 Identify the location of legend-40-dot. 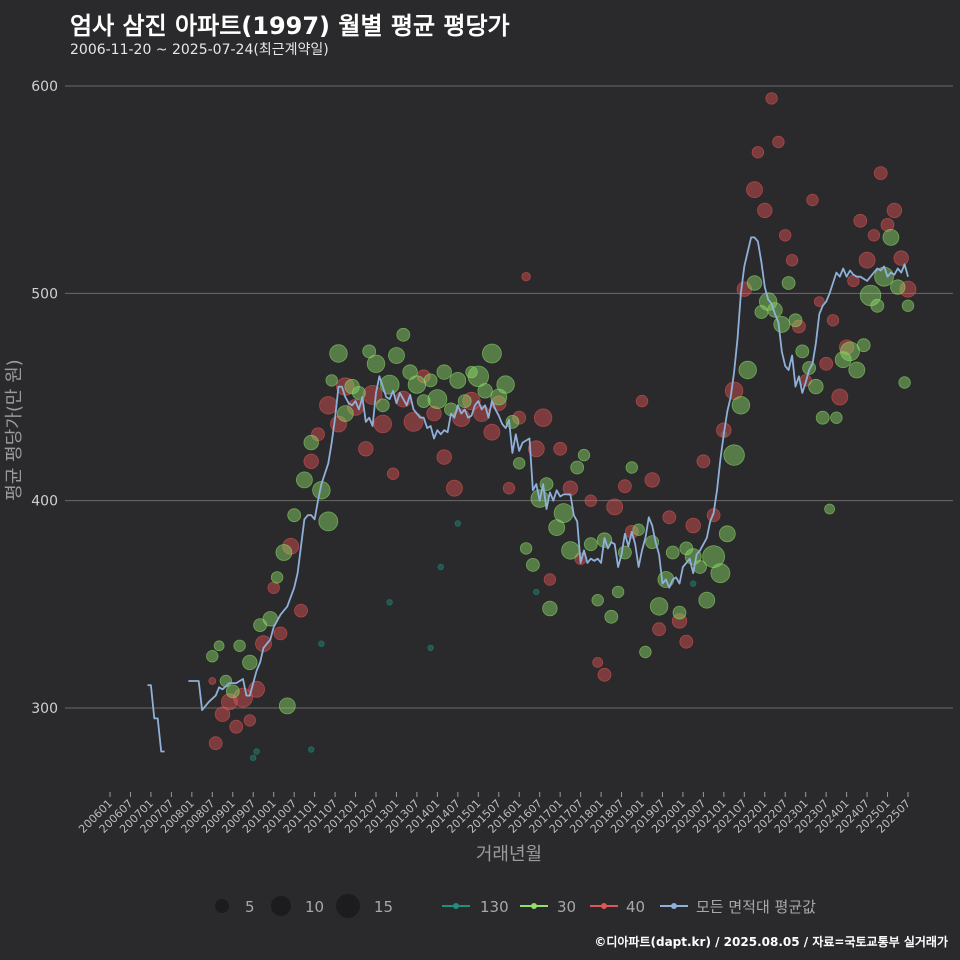
(604, 906).